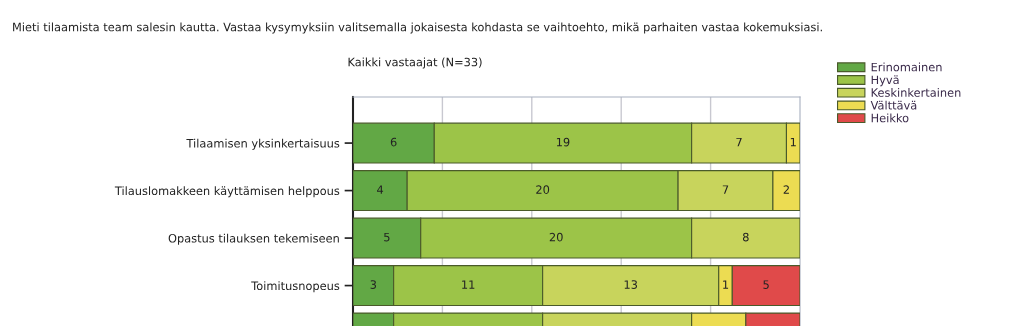 Image resolution: width=1023 pixels, height=326 pixels. Describe the element at coordinates (380, 189) in the screenshot. I see `data-label: 4` at that location.